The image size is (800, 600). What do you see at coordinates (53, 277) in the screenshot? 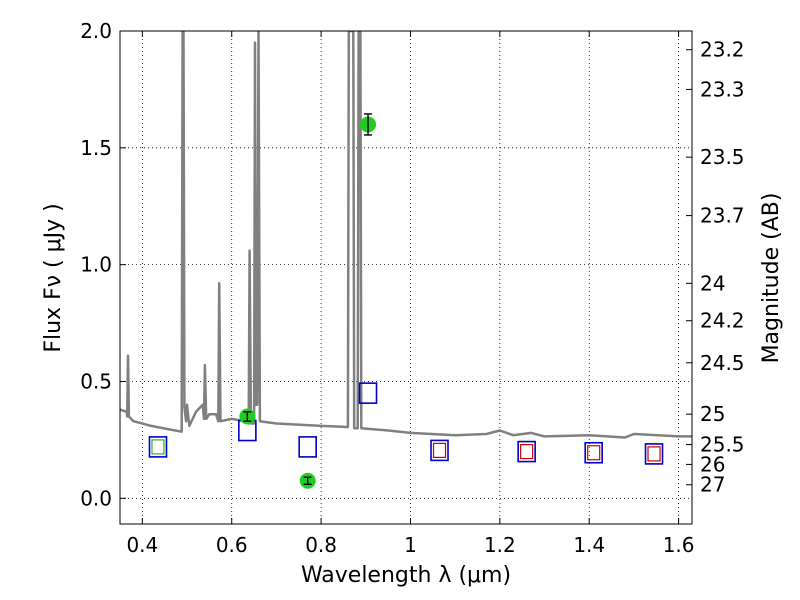
I see `y-axis-label: Flux Fν ( μJy )` at bounding box center [53, 277].